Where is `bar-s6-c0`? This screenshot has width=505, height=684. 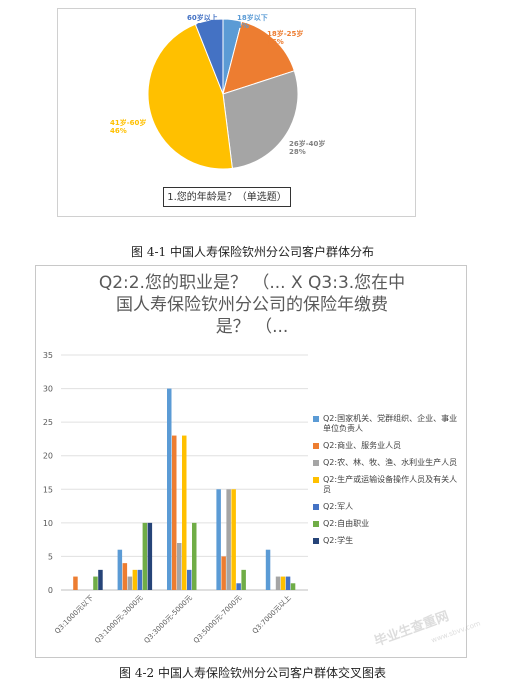 bar-s6-c0 is located at coordinates (100, 579).